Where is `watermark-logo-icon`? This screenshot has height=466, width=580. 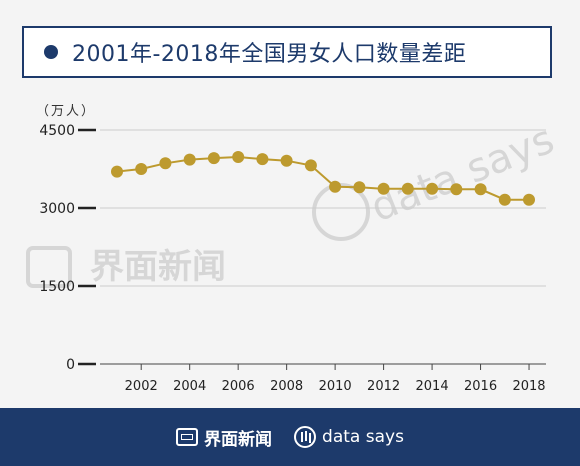
watermark-logo-icon is located at coordinates (49, 267).